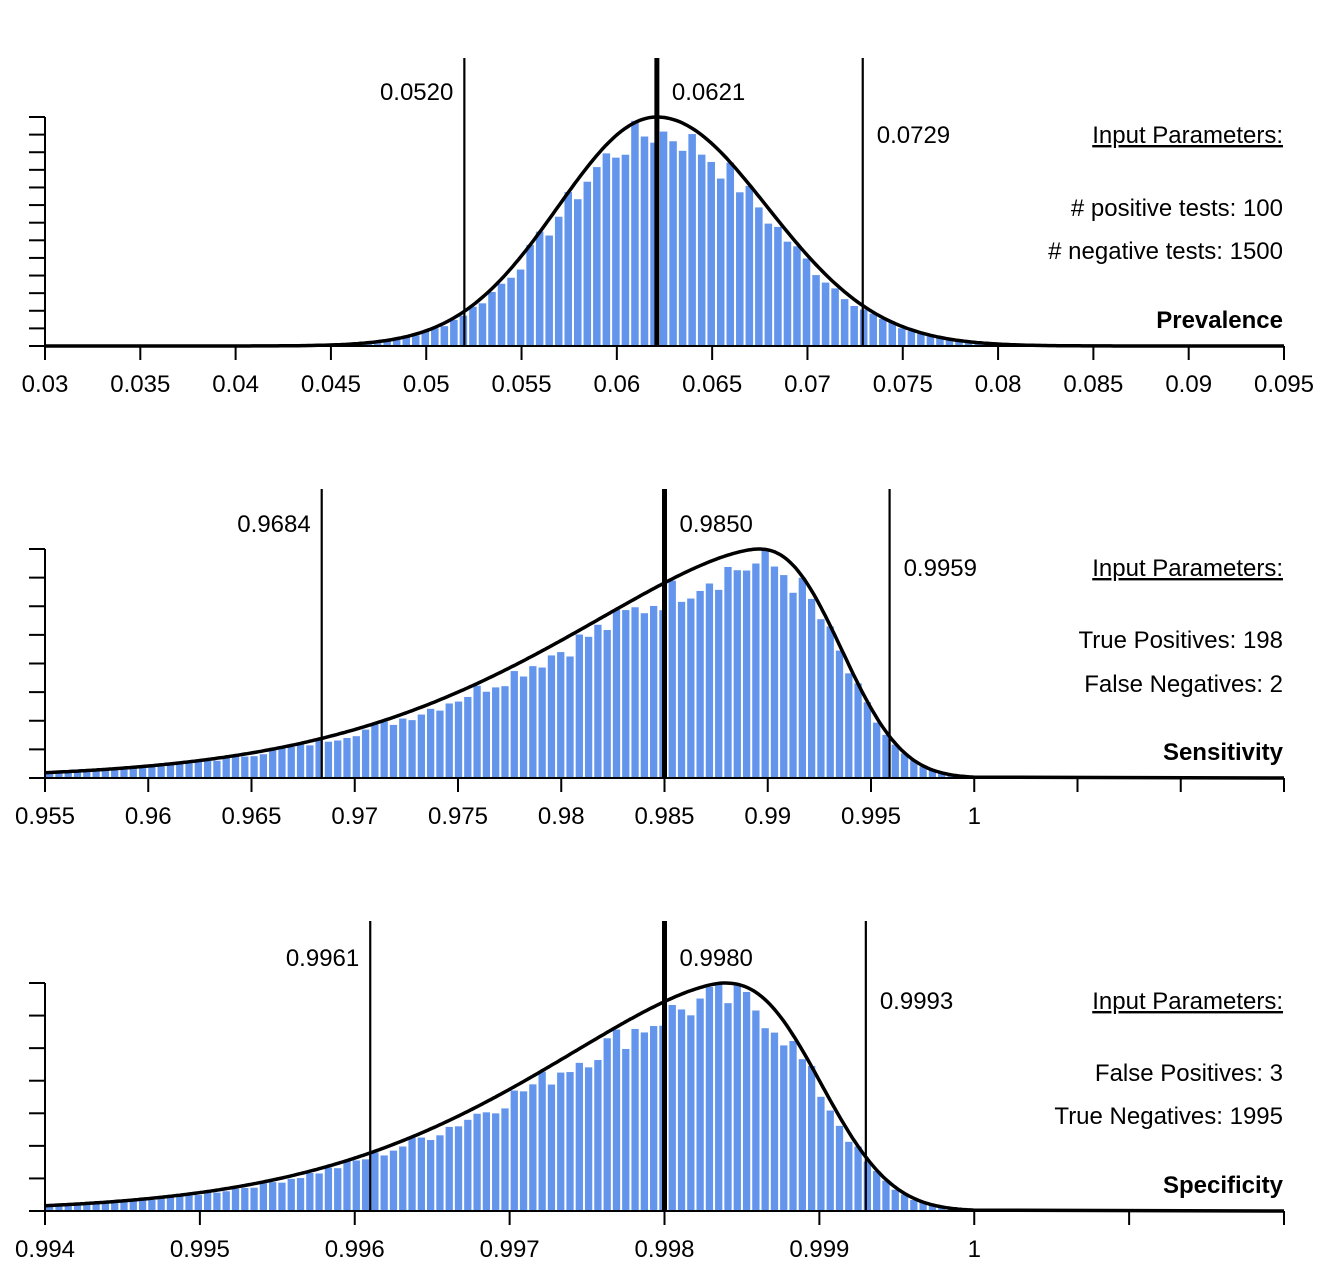 This screenshot has height=1266, width=1322. Describe the element at coordinates (561, 816) in the screenshot. I see `x-tick-label: 0.98` at that location.